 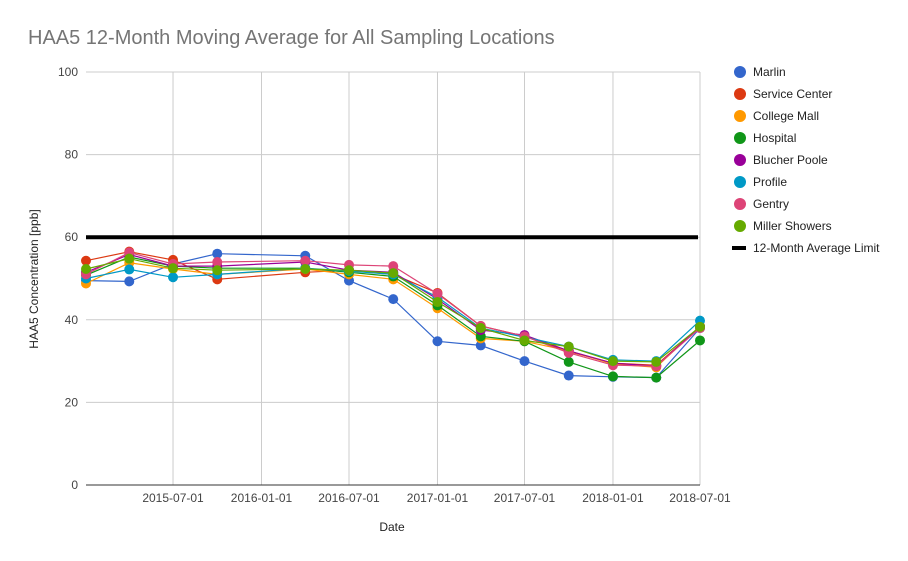 What do you see at coordinates (74, 485) in the screenshot?
I see `y-tick-label: 0` at bounding box center [74, 485].